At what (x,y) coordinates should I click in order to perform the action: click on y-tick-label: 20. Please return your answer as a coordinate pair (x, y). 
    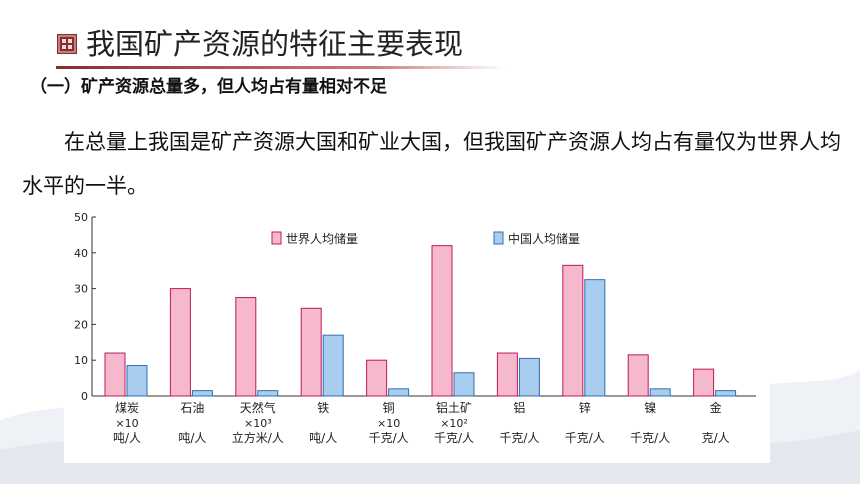
    Looking at the image, I should click on (81, 324).